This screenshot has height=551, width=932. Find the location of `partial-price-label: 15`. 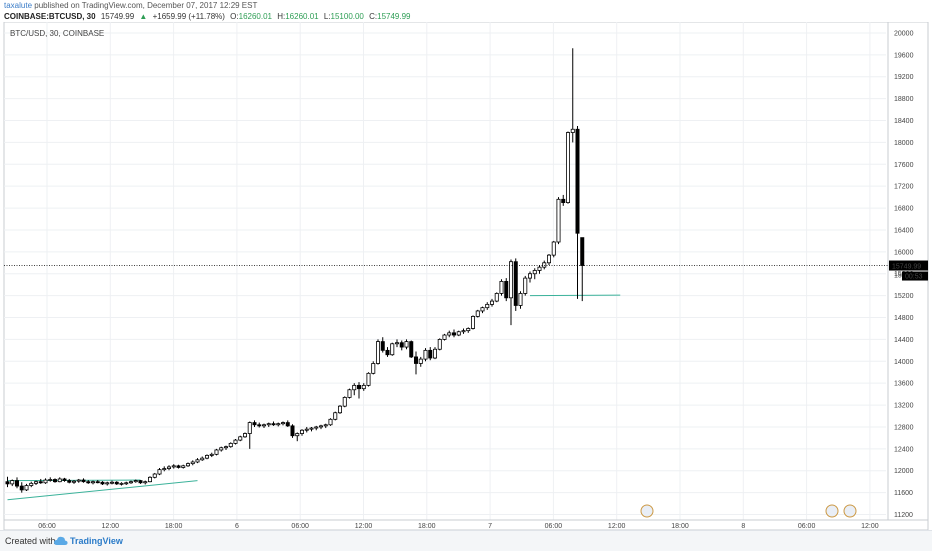

partial-price-label: 15 is located at coordinates (898, 276).